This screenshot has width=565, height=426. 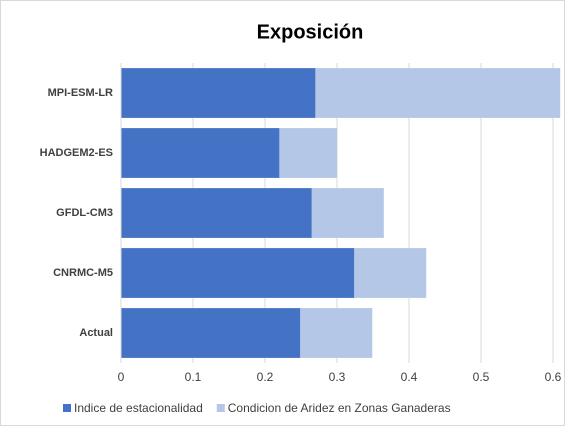 I want to click on x-tick-label: 0.6, so click(x=553, y=377).